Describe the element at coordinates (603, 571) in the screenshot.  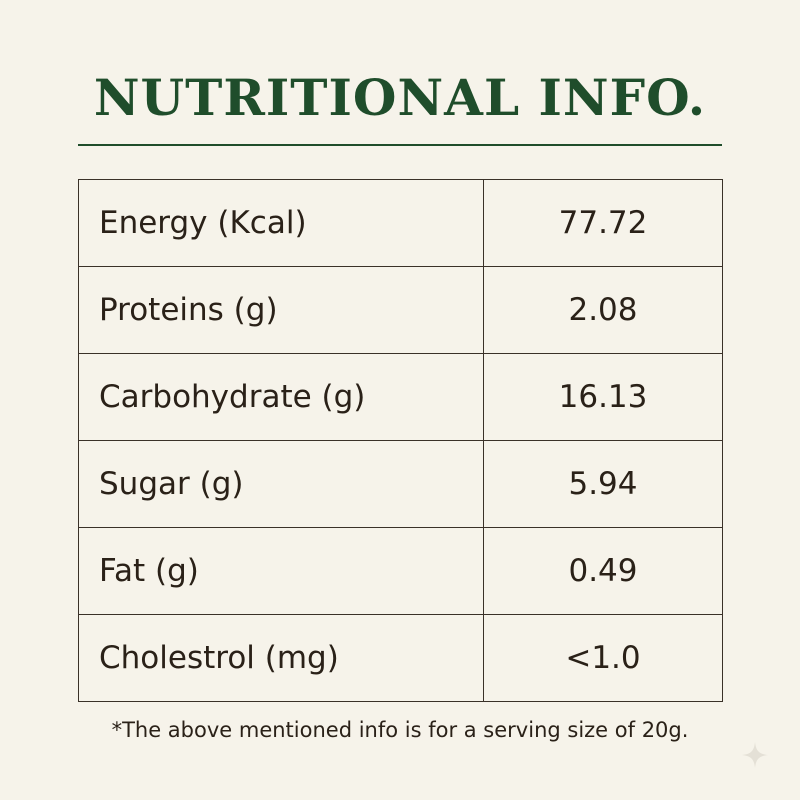
I see `nutrient-value: 0.49` at that location.